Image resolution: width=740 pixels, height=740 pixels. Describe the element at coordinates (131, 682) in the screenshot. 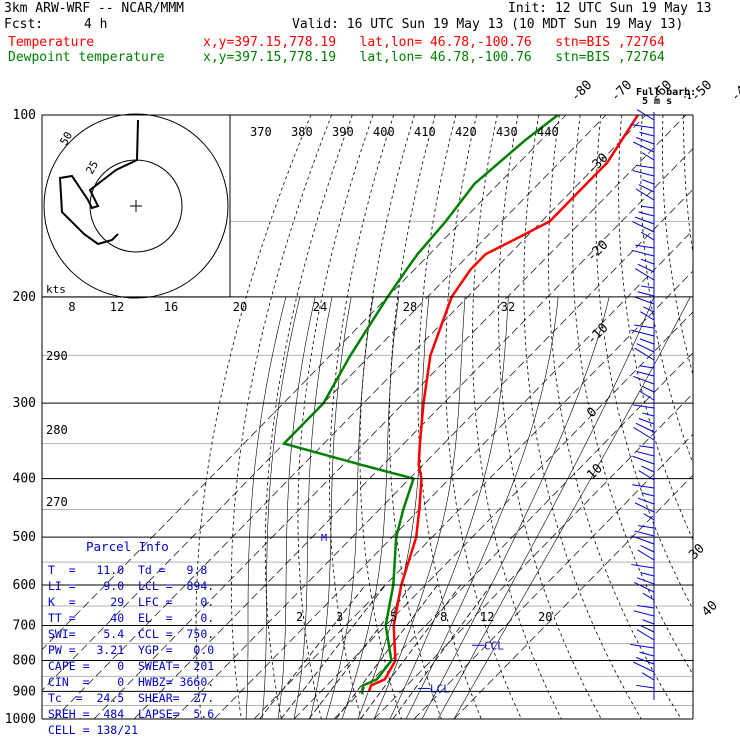

I see `parcel-row: CIN = 0 HWBZ= 3660.` at that location.